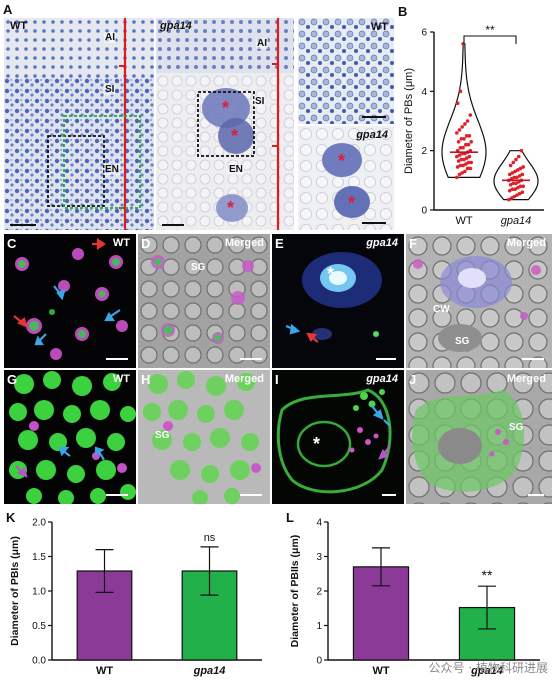  I want to click on region-ai: AI, so click(110, 37).